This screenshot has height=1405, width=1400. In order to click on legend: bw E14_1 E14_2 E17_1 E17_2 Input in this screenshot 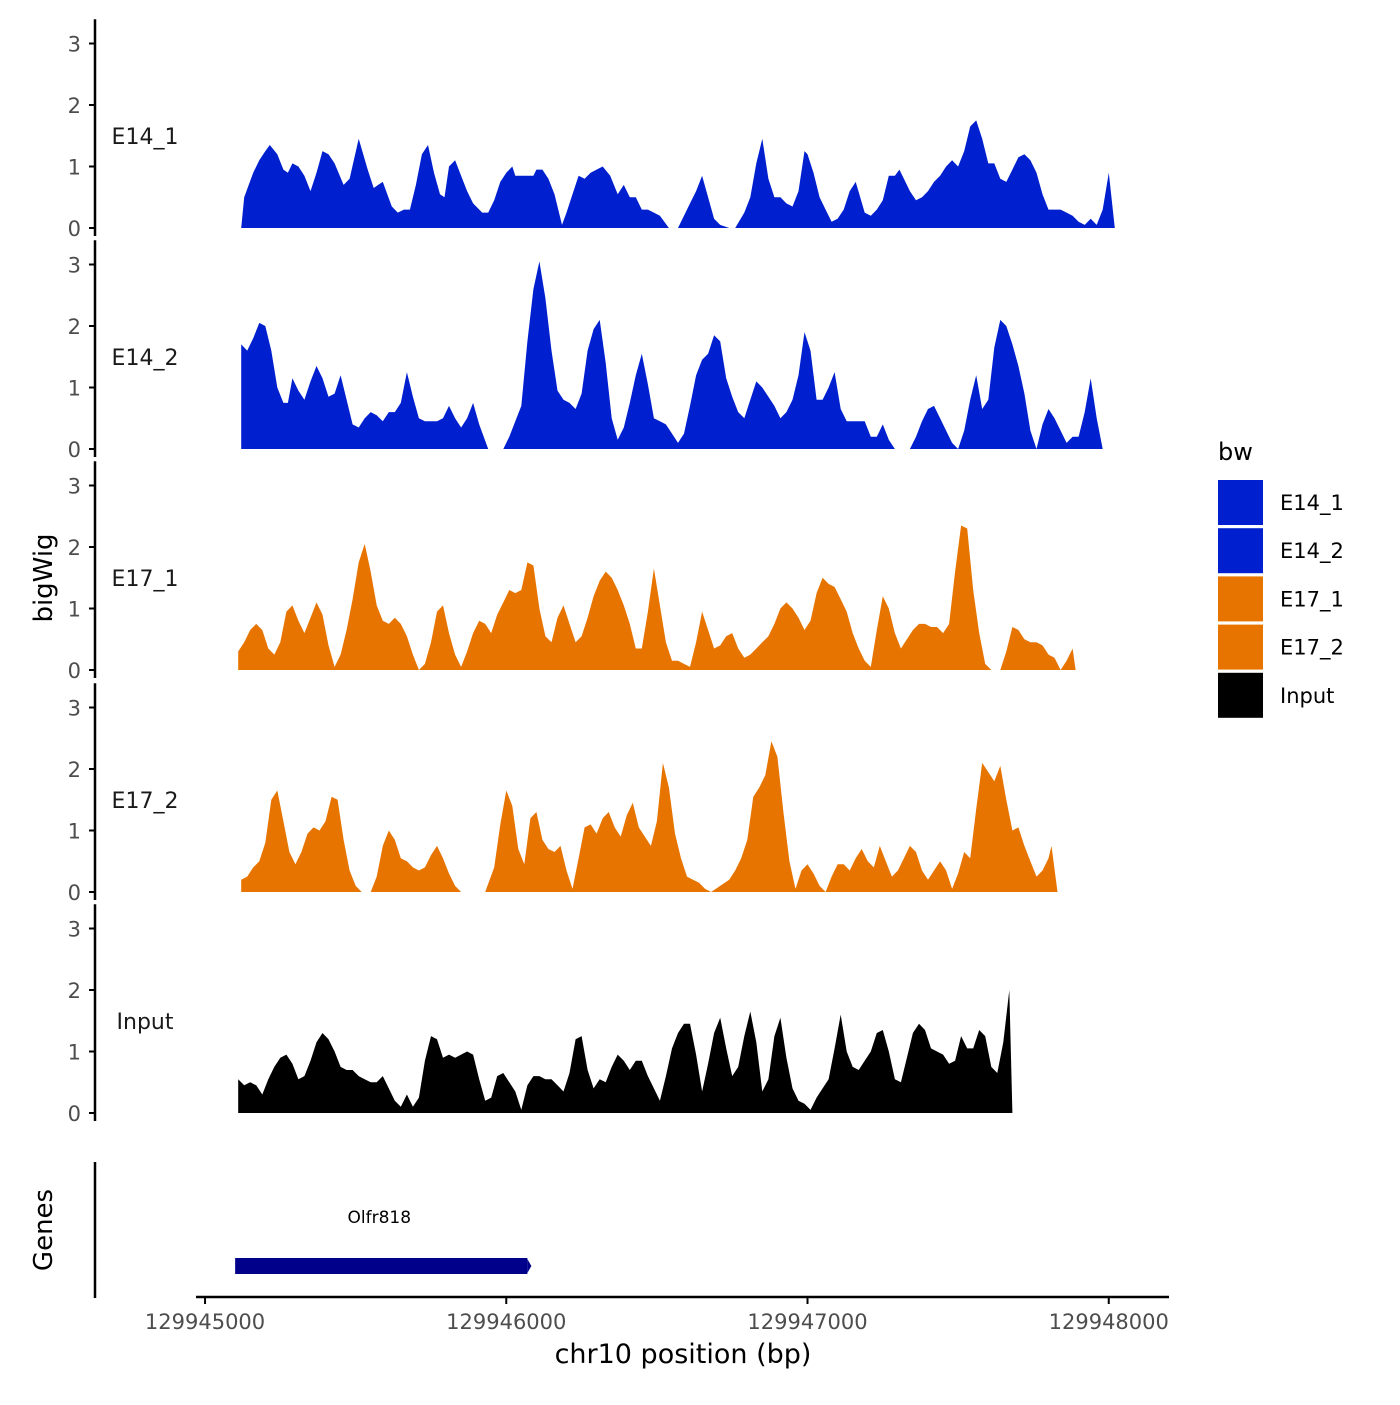, I will do `click(1281, 578)`.